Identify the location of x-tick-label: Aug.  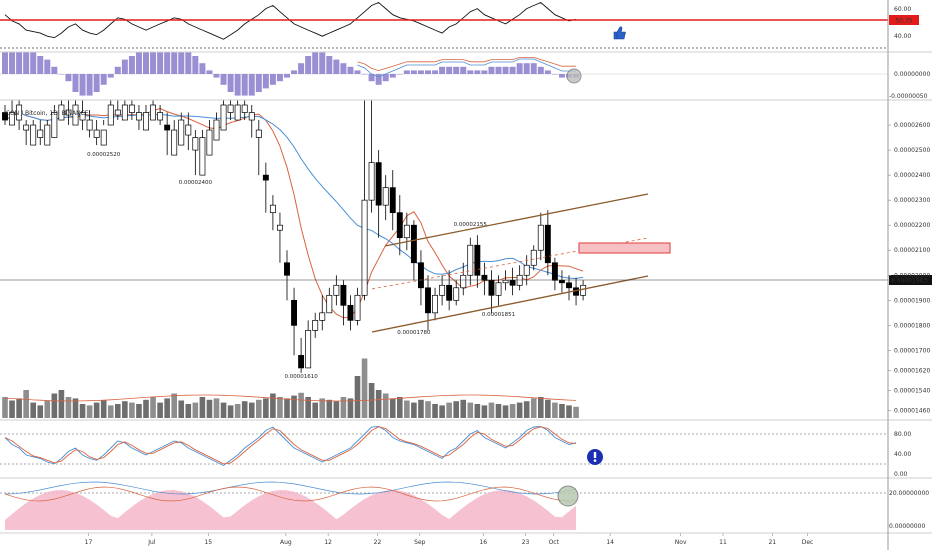
(286, 542).